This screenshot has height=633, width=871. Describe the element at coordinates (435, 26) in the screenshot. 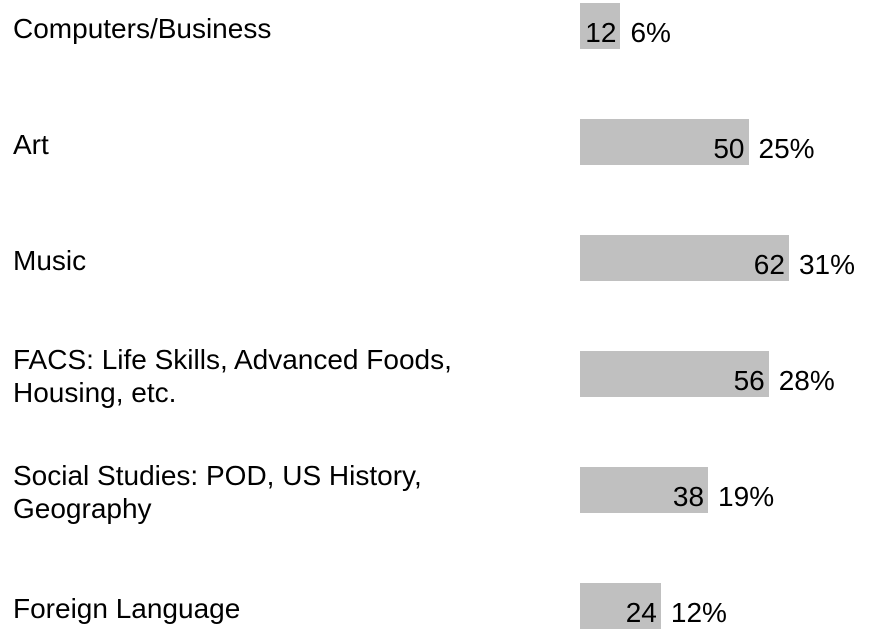

I see `answer-row: Computers/Business 12 6%` at that location.